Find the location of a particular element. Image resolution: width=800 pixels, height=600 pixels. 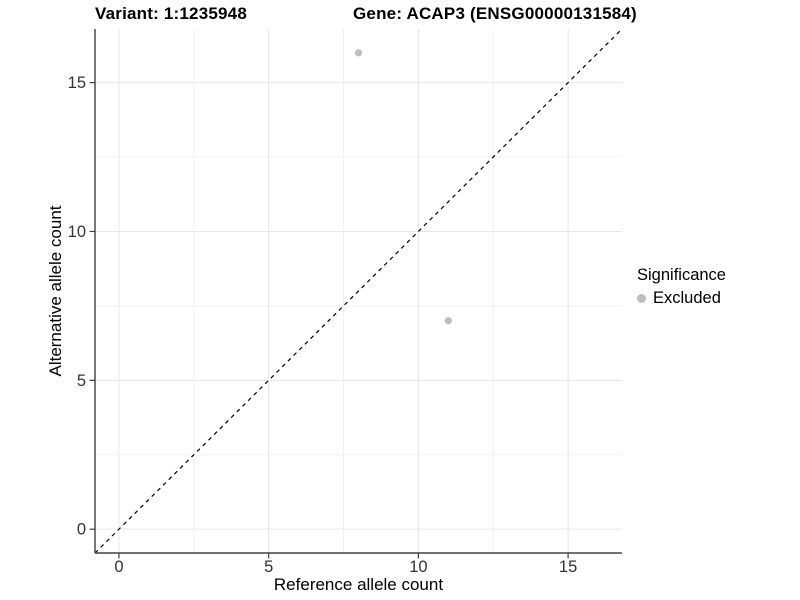

x-tick-label: 15 is located at coordinates (568, 567).